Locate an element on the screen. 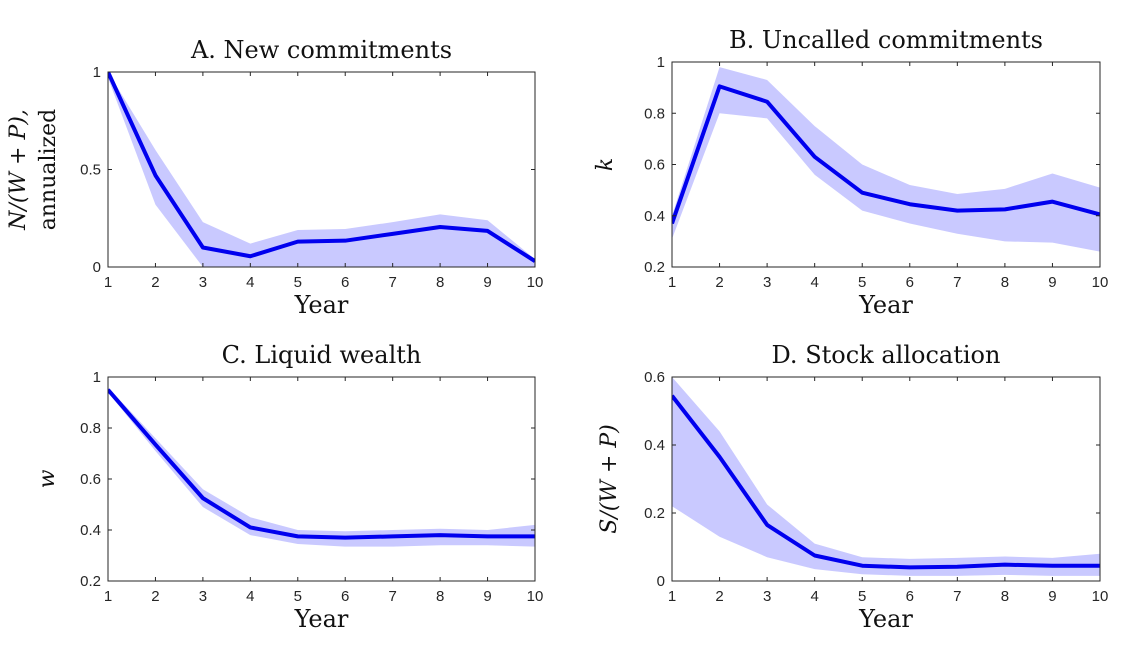 Image resolution: width=1136 pixels, height=665 pixels. y-axis-label: N/(W + P), is located at coordinates (18, 170).